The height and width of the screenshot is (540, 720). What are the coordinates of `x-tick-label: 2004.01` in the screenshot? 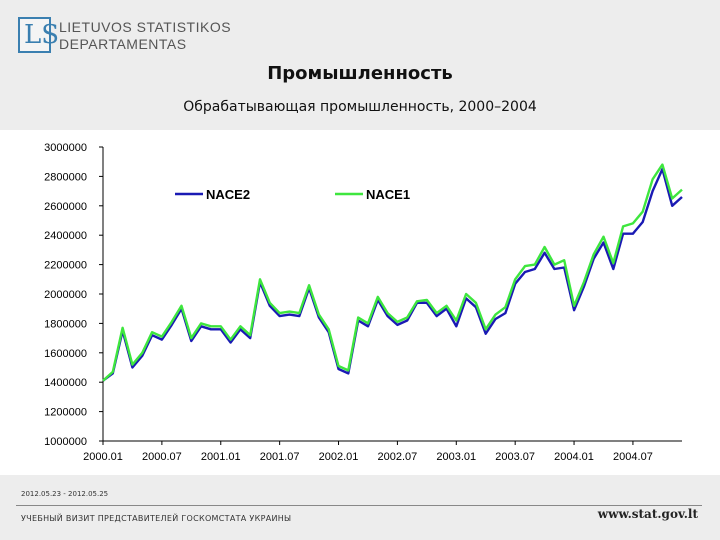 It's located at (574, 457).